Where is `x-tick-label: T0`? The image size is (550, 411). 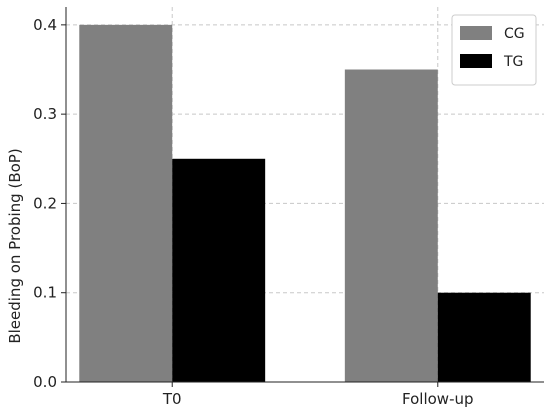 x-tick-label: T0 is located at coordinates (172, 399).